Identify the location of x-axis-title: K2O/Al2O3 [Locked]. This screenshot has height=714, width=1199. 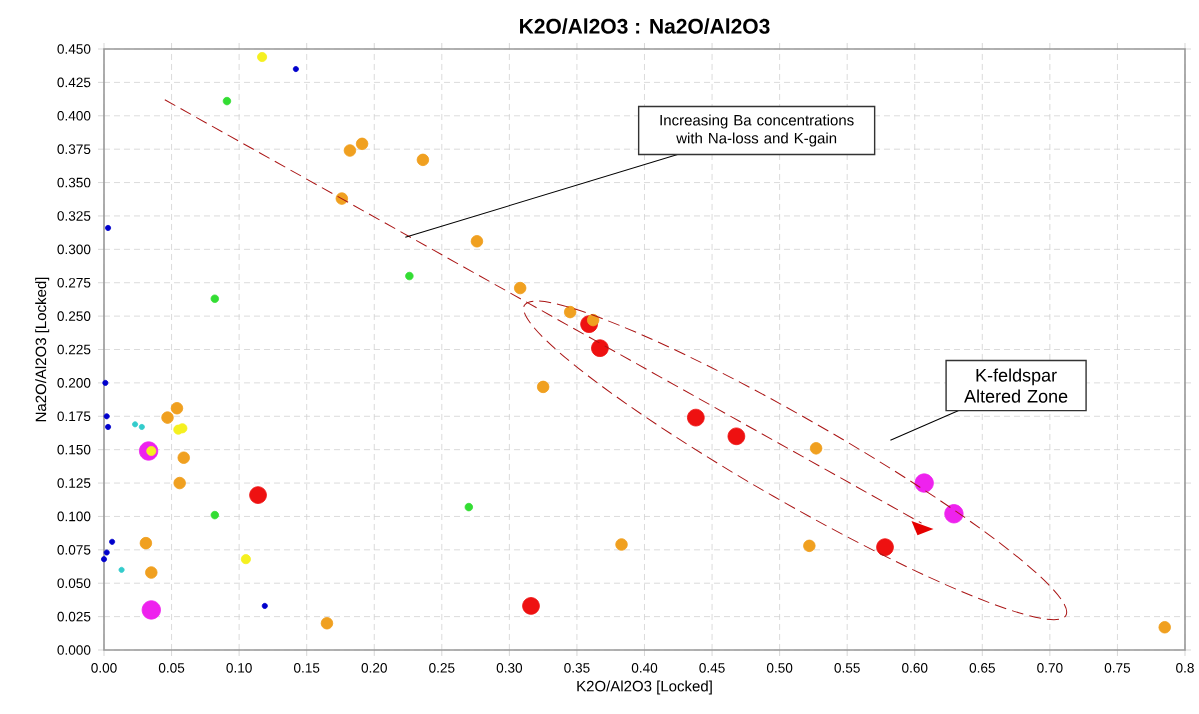
(644, 687).